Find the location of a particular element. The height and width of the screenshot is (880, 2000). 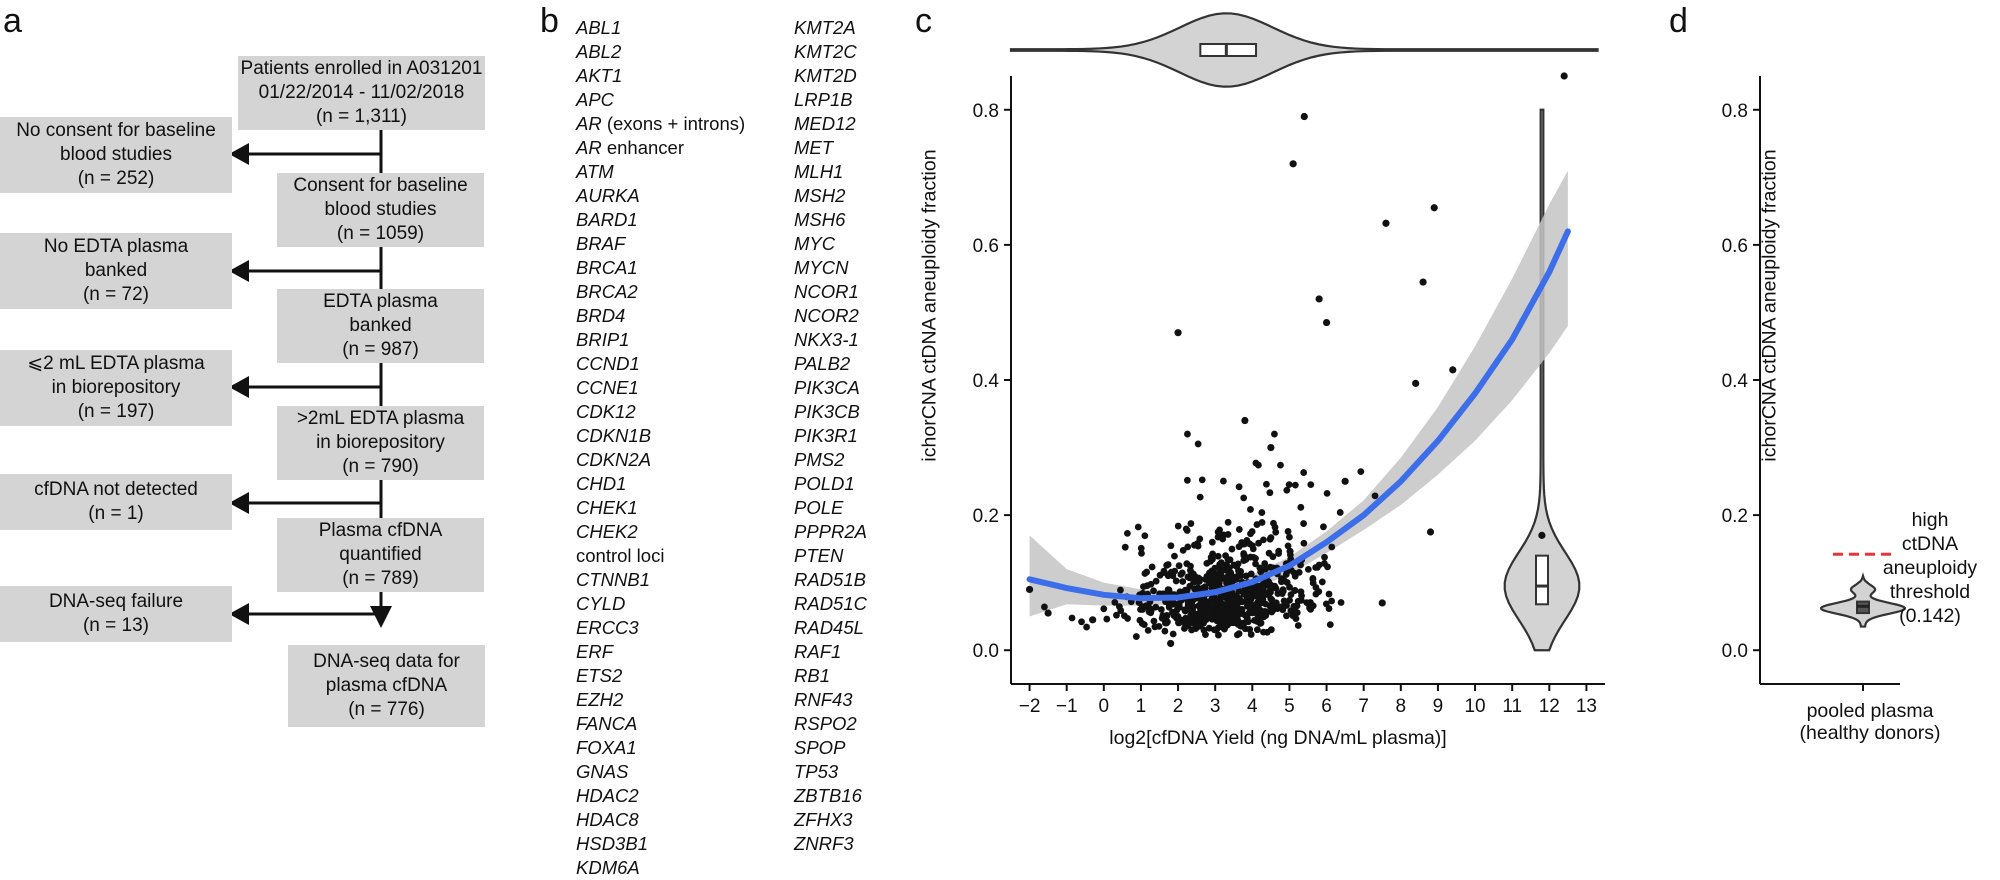

flow-box-line: cfDNA not detected is located at coordinates (116, 489).